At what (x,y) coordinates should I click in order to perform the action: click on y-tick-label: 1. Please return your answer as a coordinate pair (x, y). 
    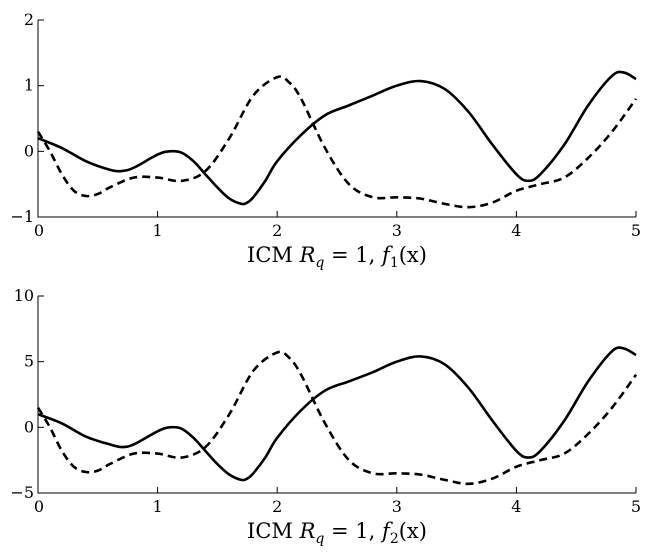
    Looking at the image, I should click on (29, 85).